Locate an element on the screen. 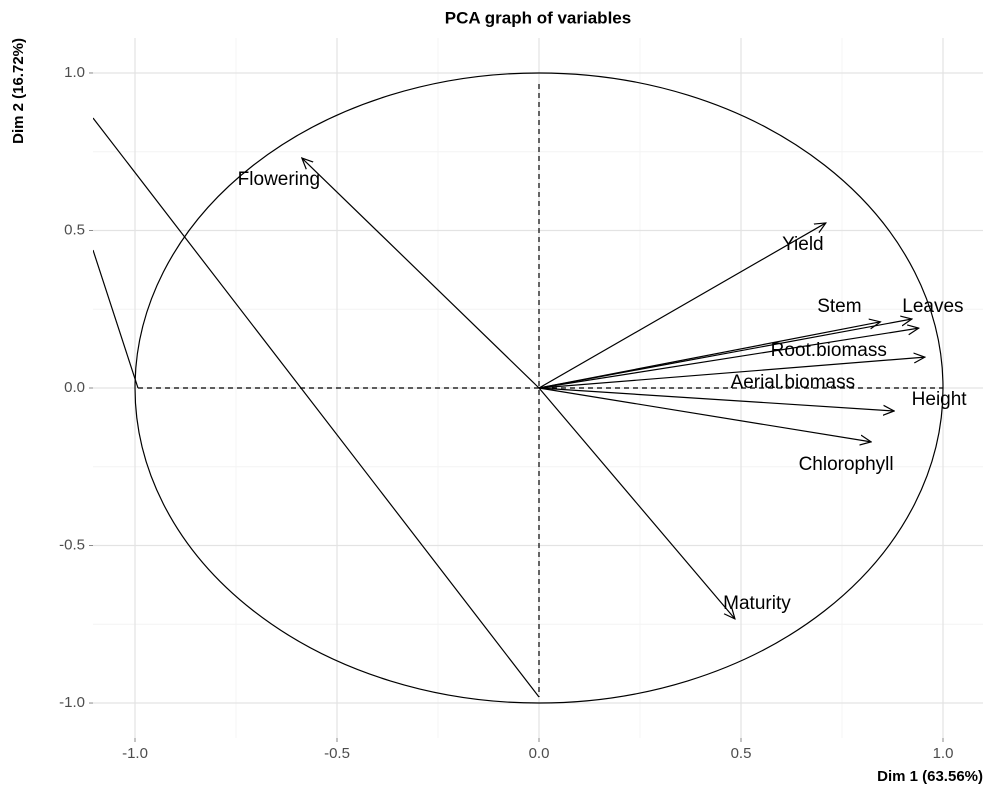 This screenshot has height=789, width=988. y-tick-label: 0.5 is located at coordinates (74, 229).